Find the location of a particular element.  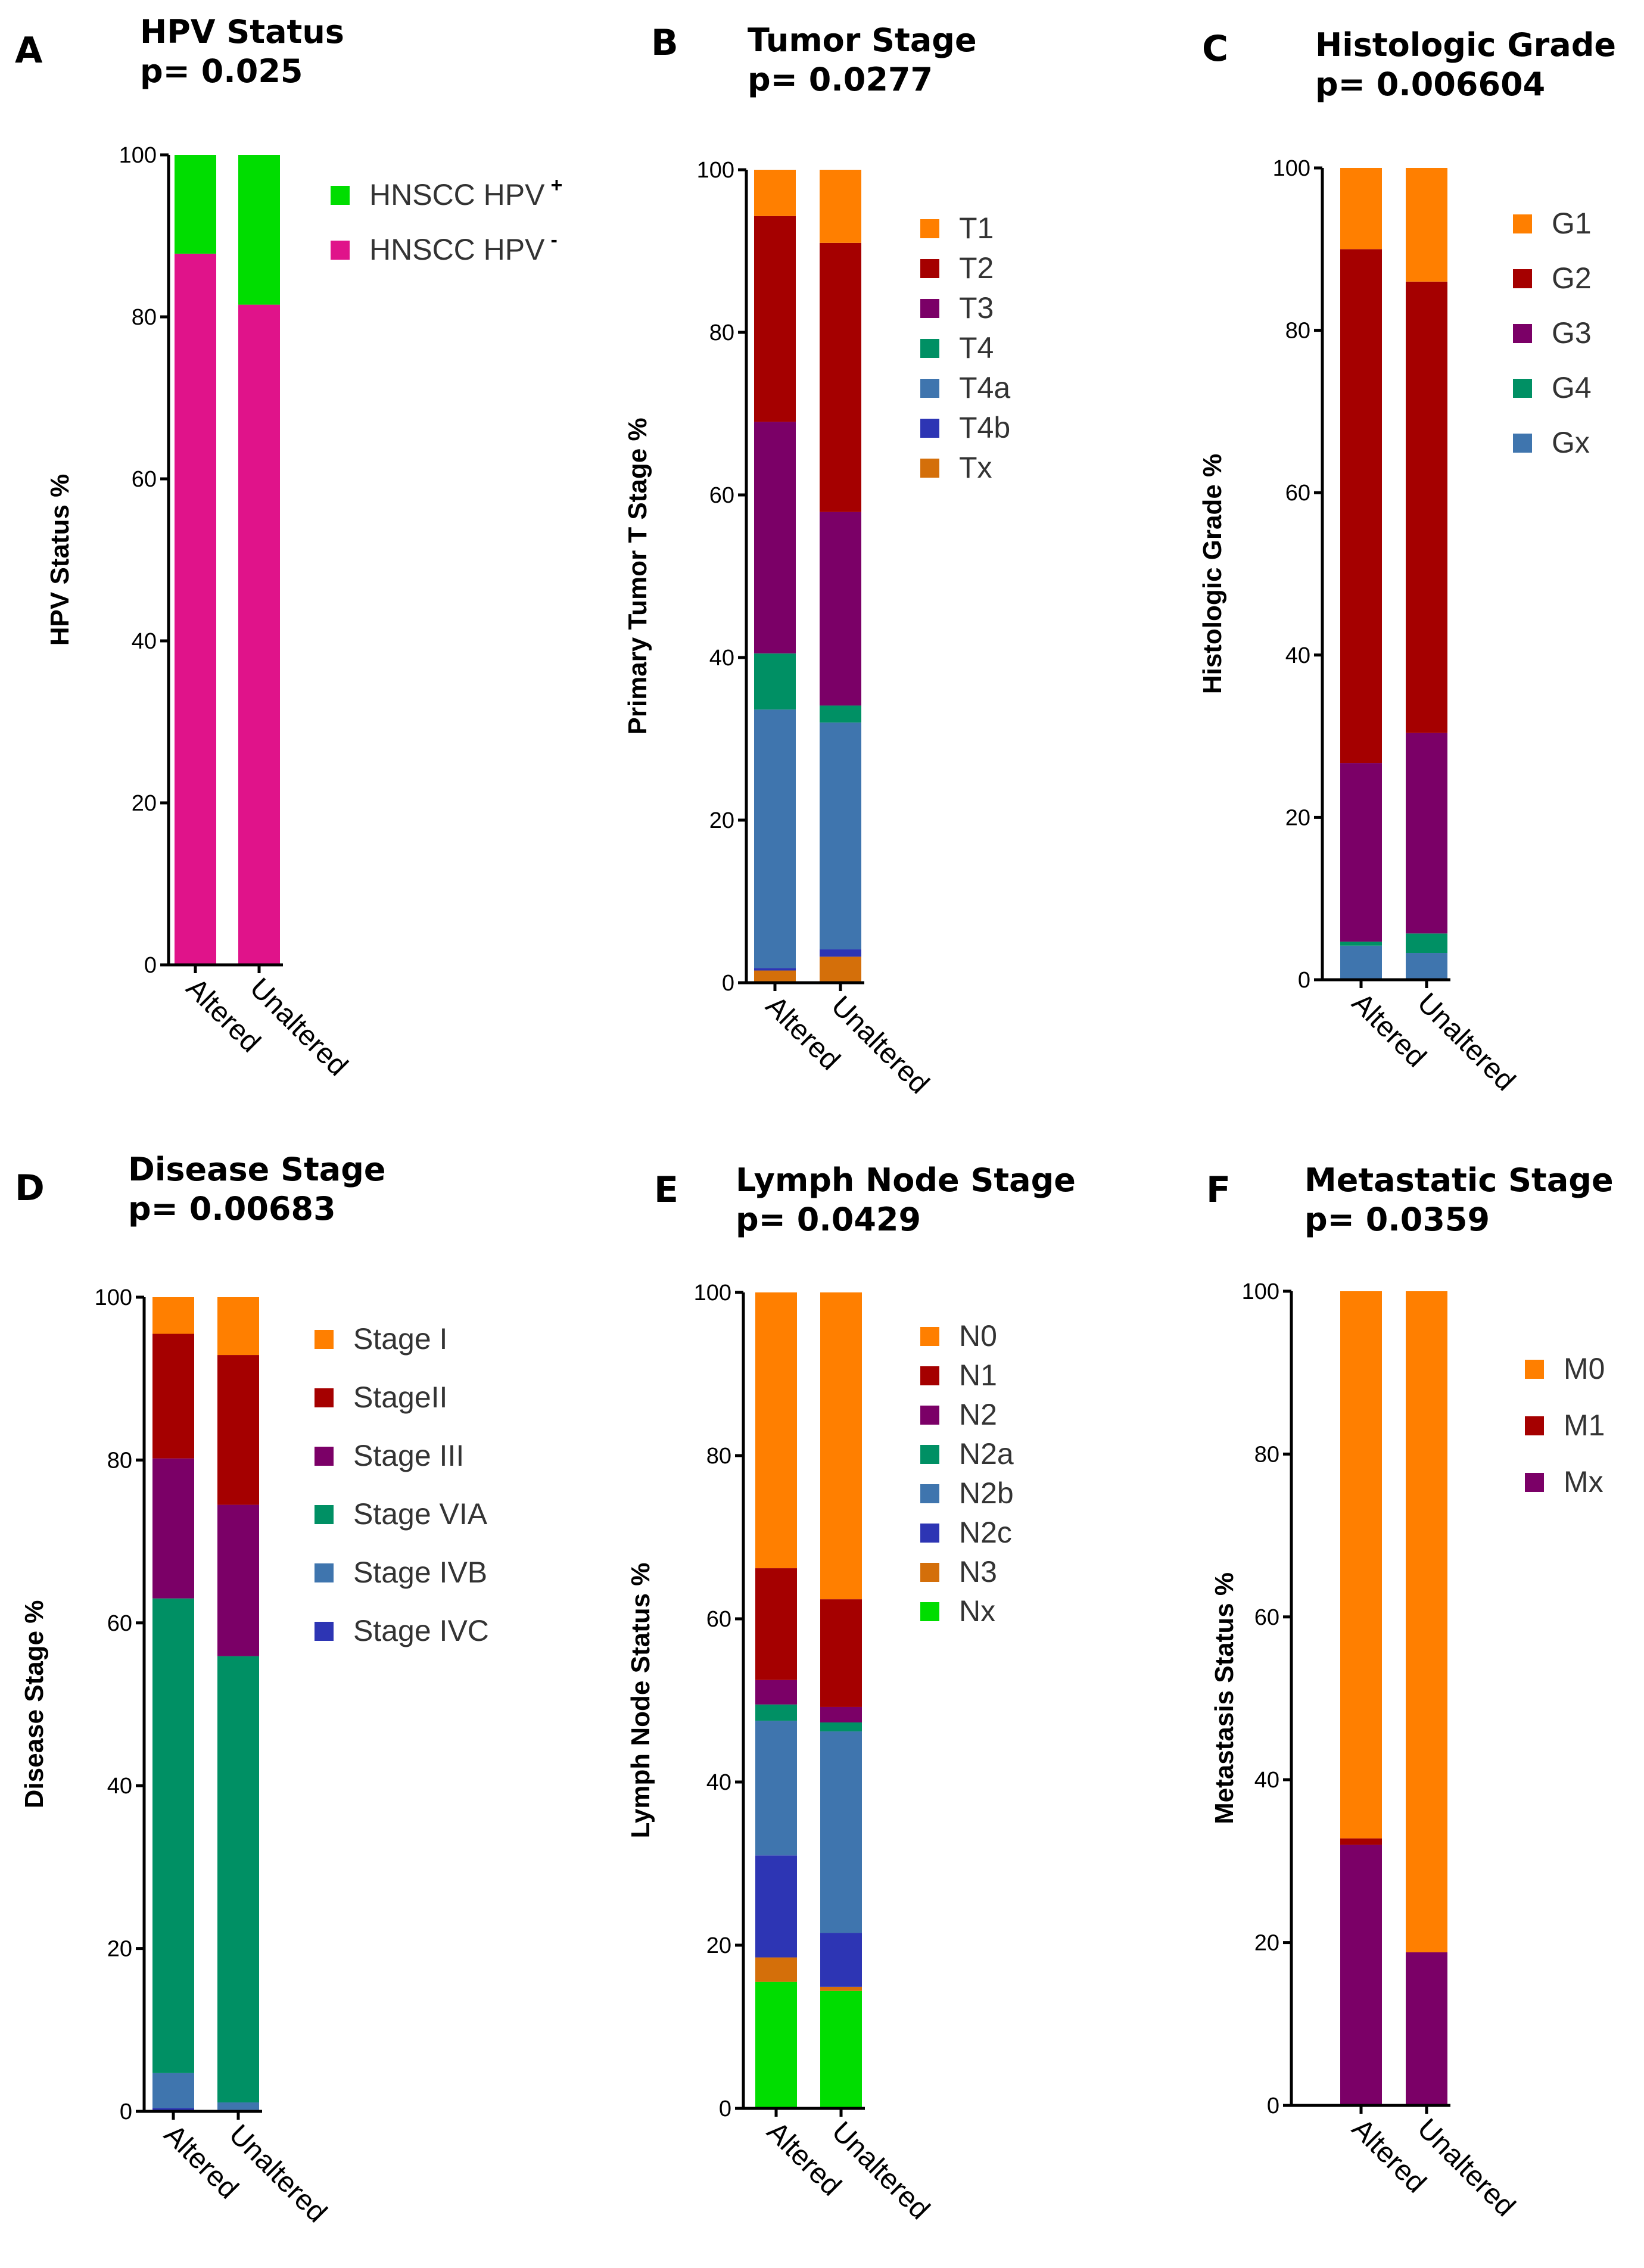

legend-label: Nx is located at coordinates (977, 1611).